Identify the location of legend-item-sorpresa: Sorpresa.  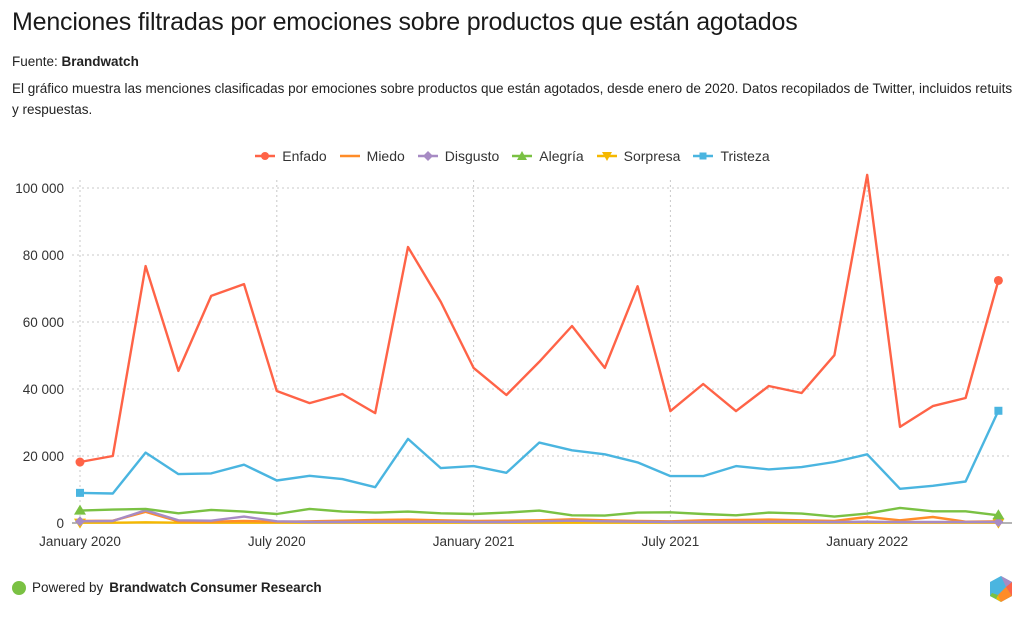
(638, 156).